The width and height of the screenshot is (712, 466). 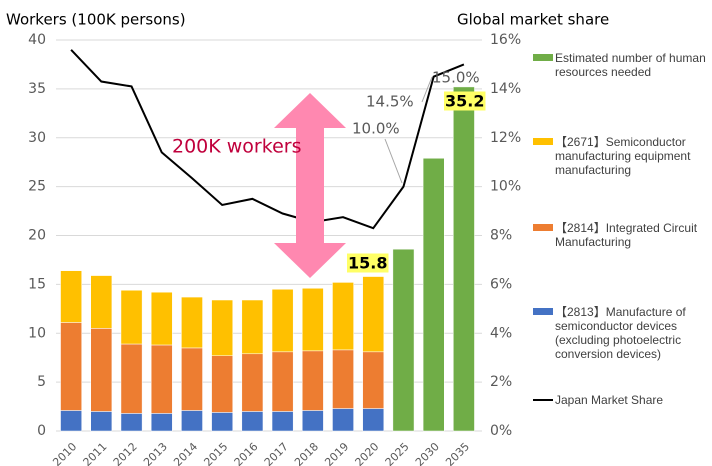 I want to click on y-tick-label: 25, so click(x=37, y=187).